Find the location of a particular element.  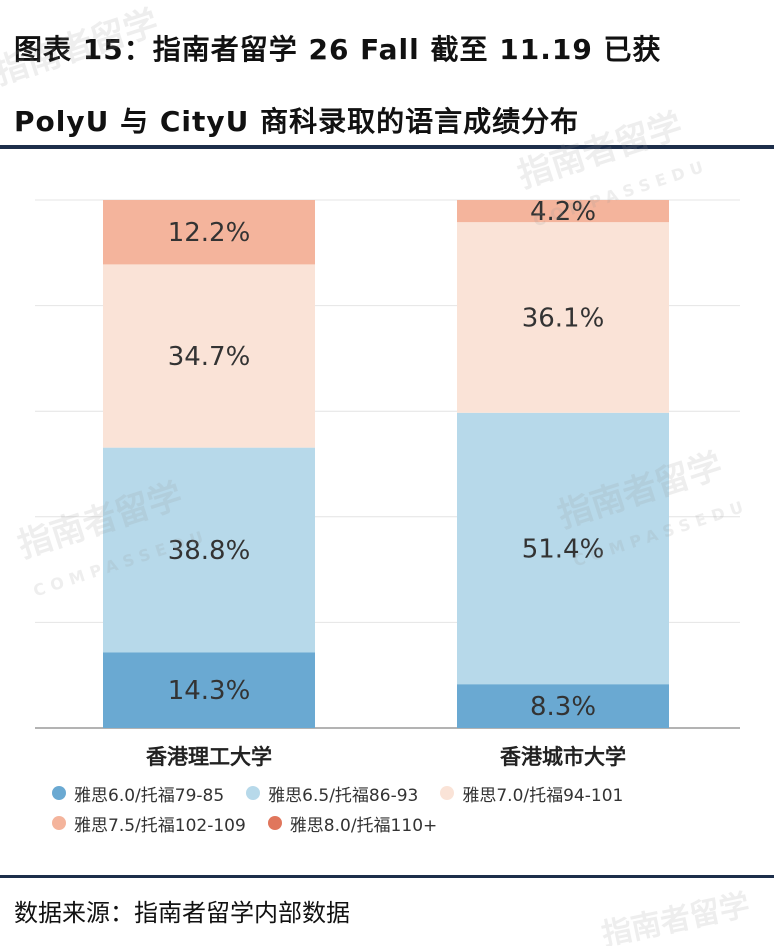

legend-label: 雅思6.0/托福79-85 is located at coordinates (149, 795).